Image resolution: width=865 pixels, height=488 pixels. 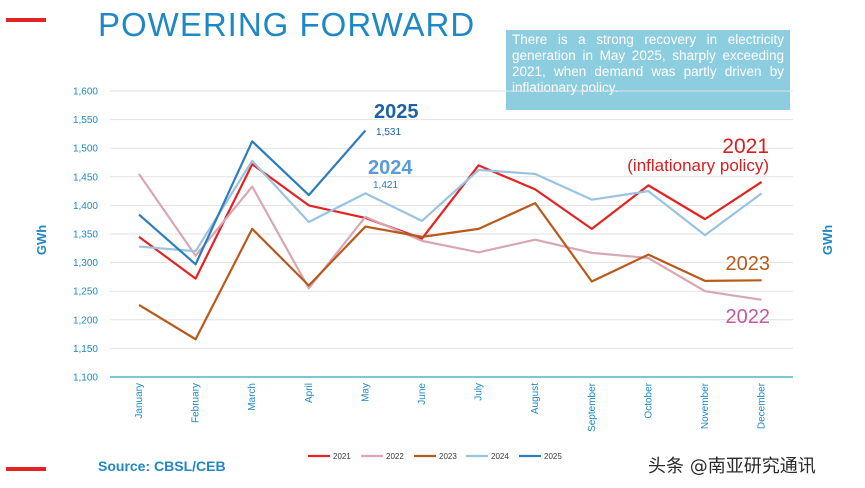 I want to click on y-tick-label: 1,600, so click(x=85, y=92).